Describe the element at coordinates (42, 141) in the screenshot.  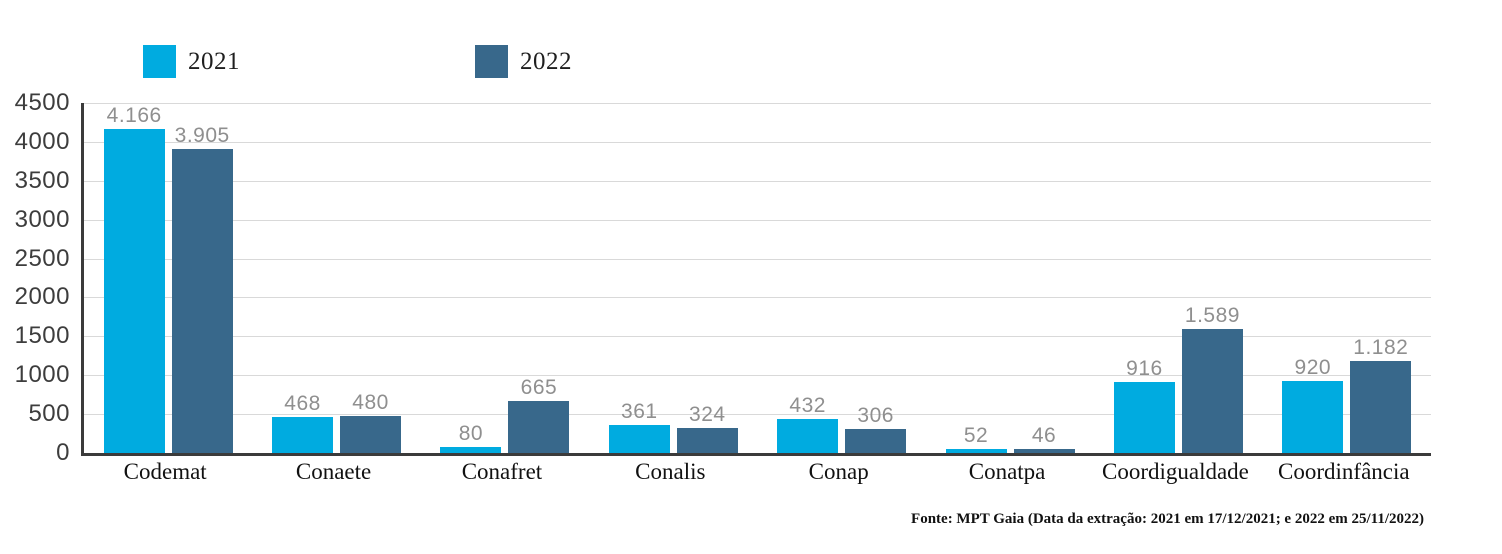
I see `y-tick-label-4000: 4000` at that location.